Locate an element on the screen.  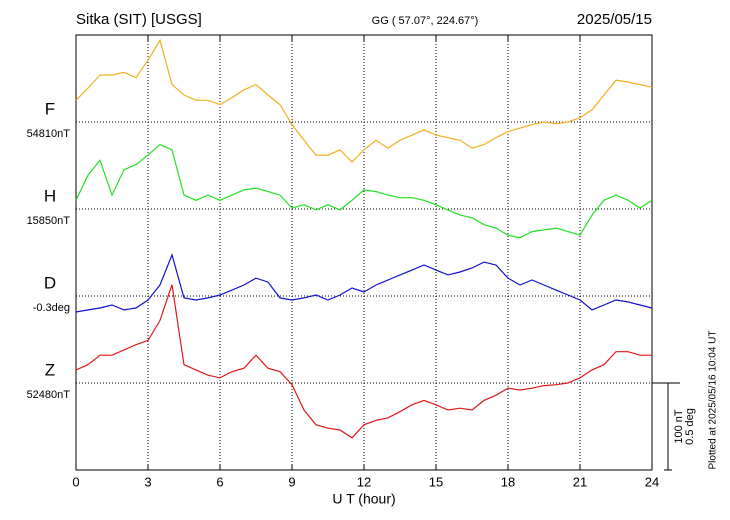
x-tick-label: 0 is located at coordinates (75, 481).